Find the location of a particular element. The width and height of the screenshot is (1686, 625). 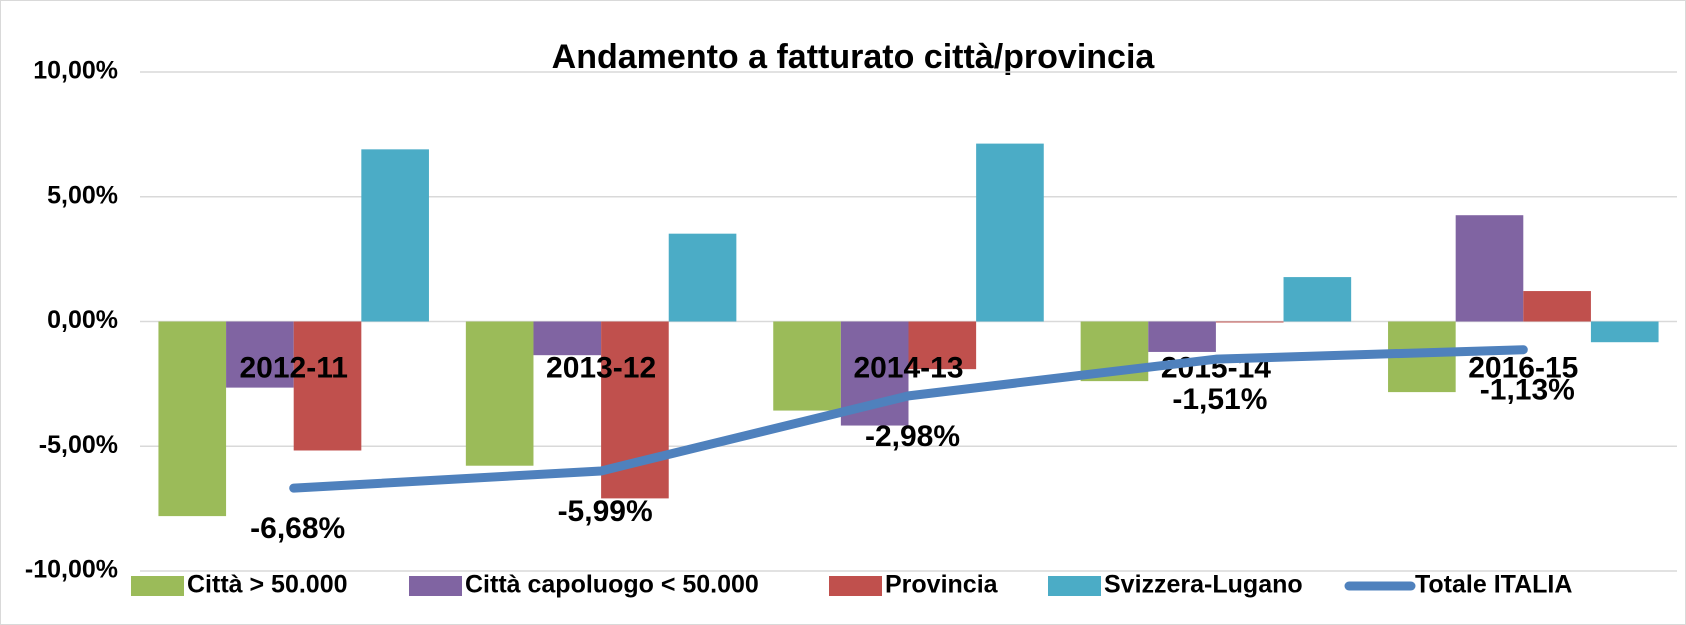

category-label: 2016-15 is located at coordinates (1523, 367).